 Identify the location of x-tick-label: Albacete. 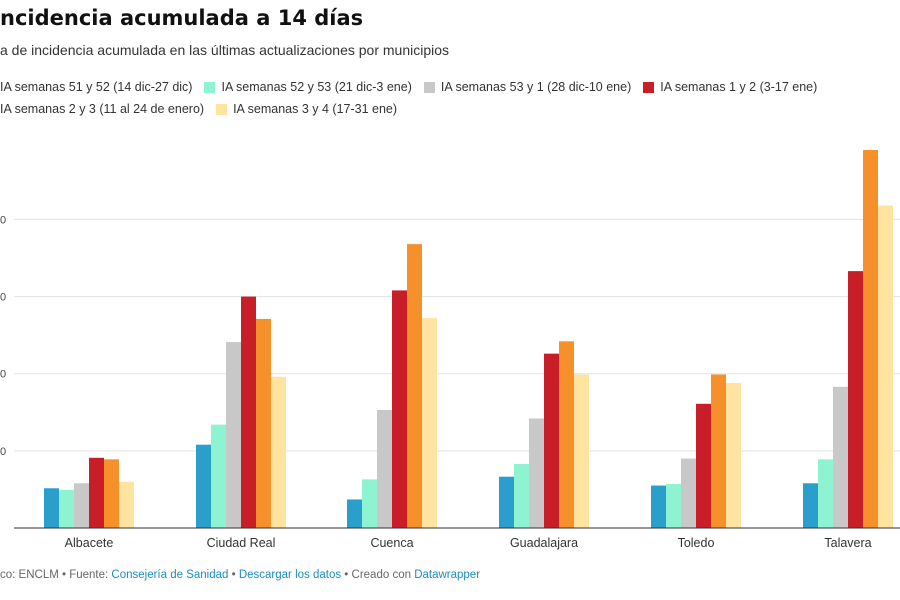
(89, 543).